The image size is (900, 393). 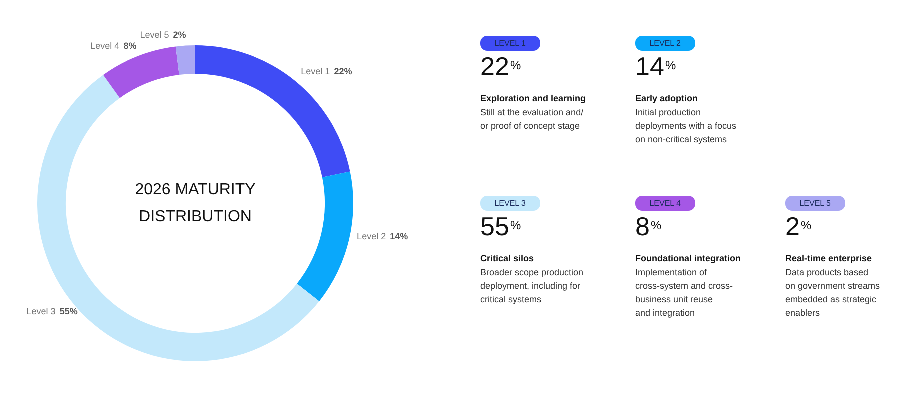 What do you see at coordinates (399, 236) in the screenshot?
I see `data-label: 14%` at bounding box center [399, 236].